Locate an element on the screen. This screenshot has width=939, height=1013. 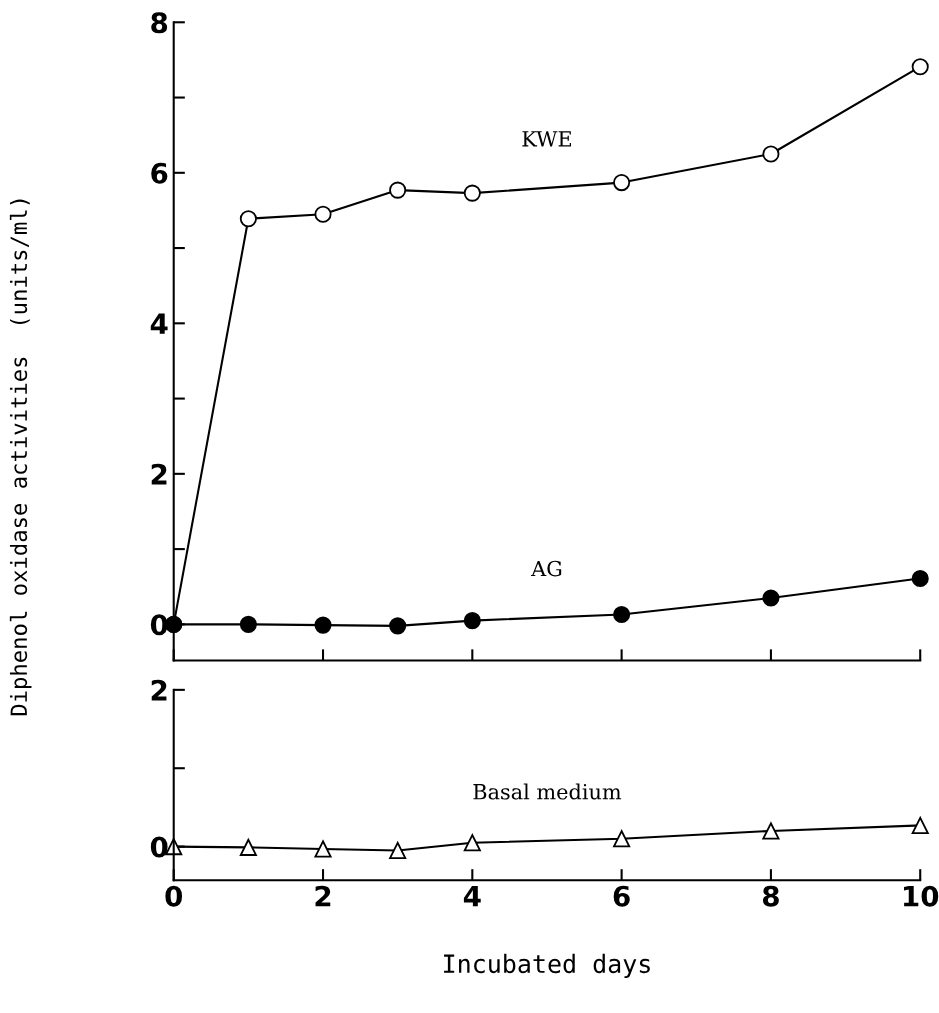
series-label: AG is located at coordinates (546, 568).